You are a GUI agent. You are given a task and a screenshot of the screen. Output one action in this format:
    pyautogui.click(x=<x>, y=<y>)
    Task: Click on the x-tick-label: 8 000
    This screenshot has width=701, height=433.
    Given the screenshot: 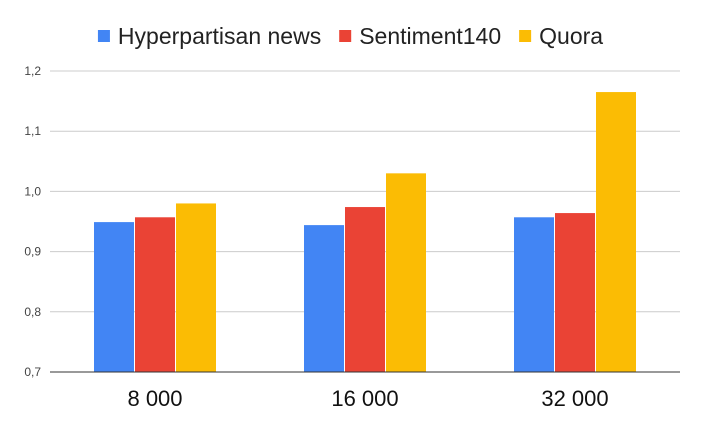 What is the action you would take?
    pyautogui.click(x=154, y=398)
    